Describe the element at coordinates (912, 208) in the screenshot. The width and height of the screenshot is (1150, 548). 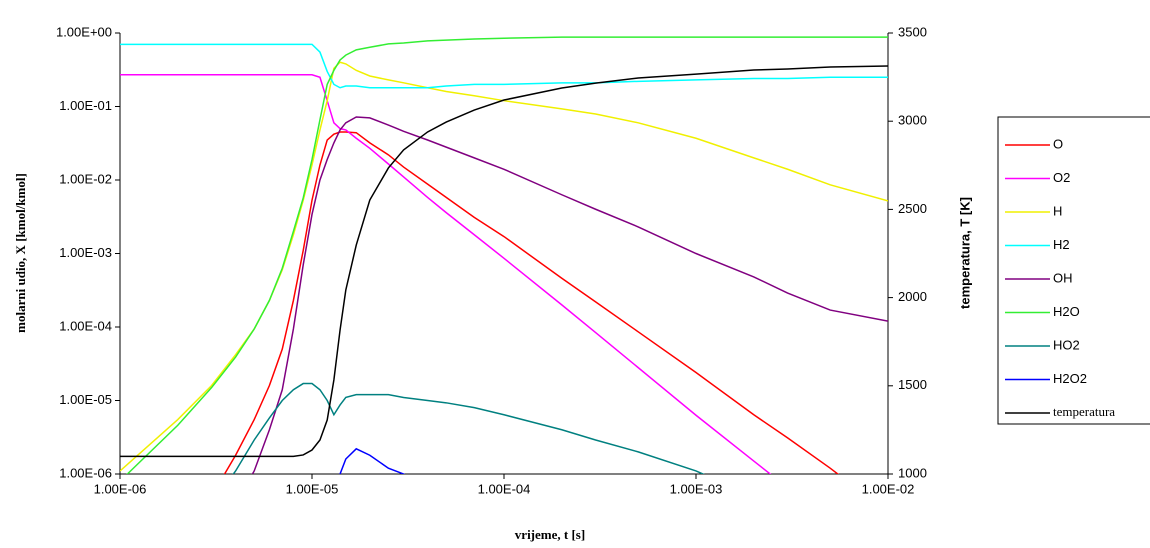
I see `y2-tick-label: 2500` at that location.